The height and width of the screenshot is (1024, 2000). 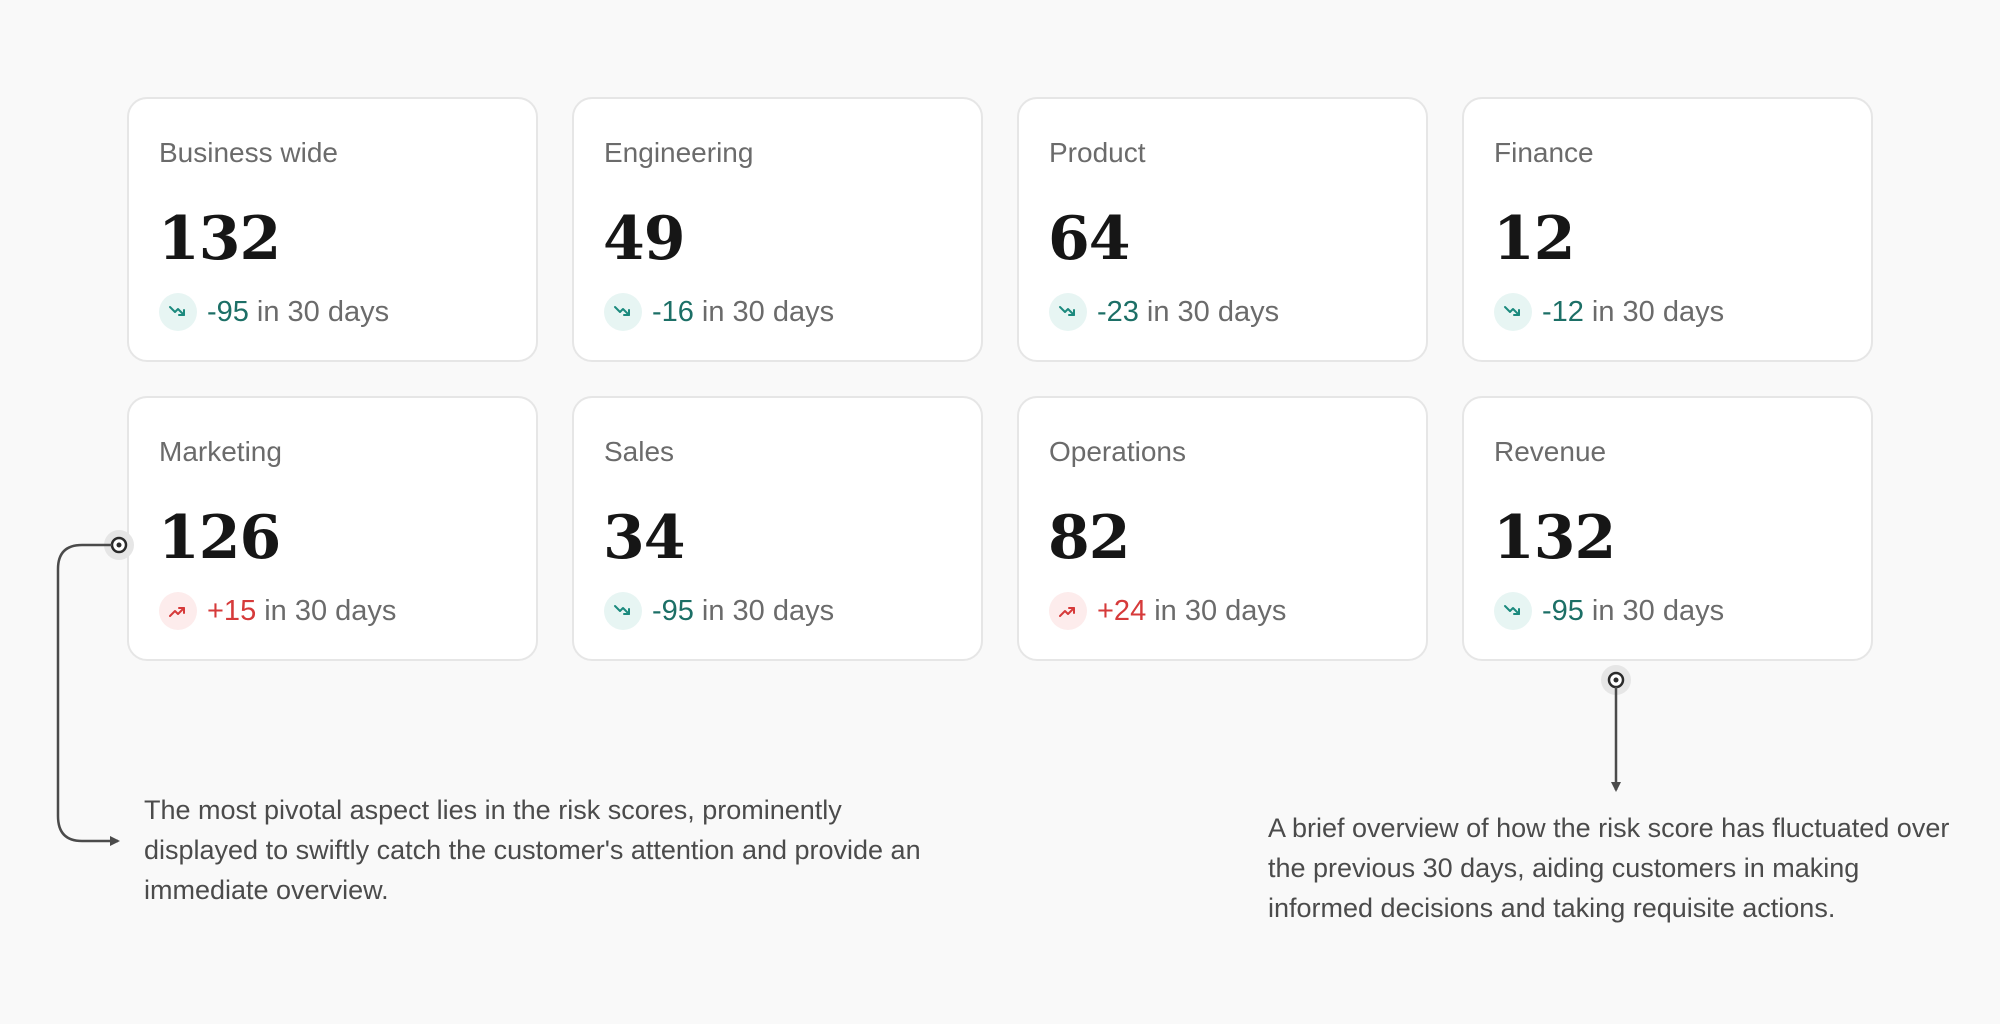 What do you see at coordinates (332, 229) in the screenshot?
I see `card-business-wide: Business wide 132 -95 in 30 days` at bounding box center [332, 229].